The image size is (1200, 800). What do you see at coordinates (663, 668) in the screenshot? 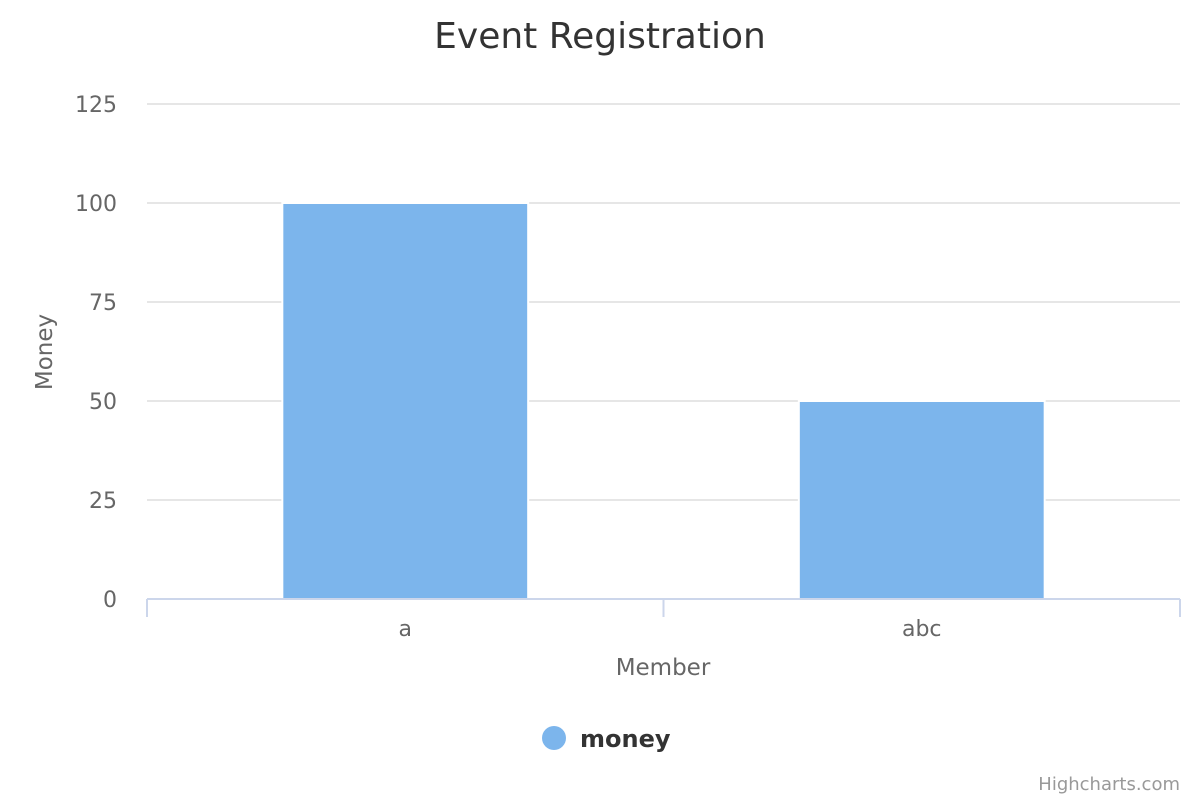
I see `x-axis-title: Member` at bounding box center [663, 668].